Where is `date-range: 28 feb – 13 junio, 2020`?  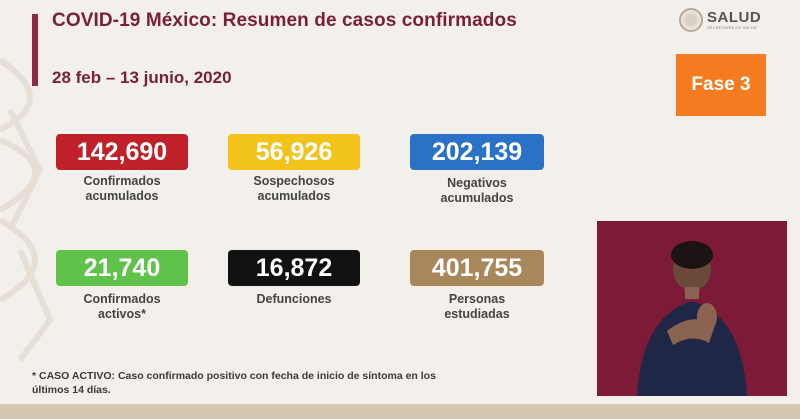
date-range: 28 feb – 13 junio, 2020 is located at coordinates (142, 77).